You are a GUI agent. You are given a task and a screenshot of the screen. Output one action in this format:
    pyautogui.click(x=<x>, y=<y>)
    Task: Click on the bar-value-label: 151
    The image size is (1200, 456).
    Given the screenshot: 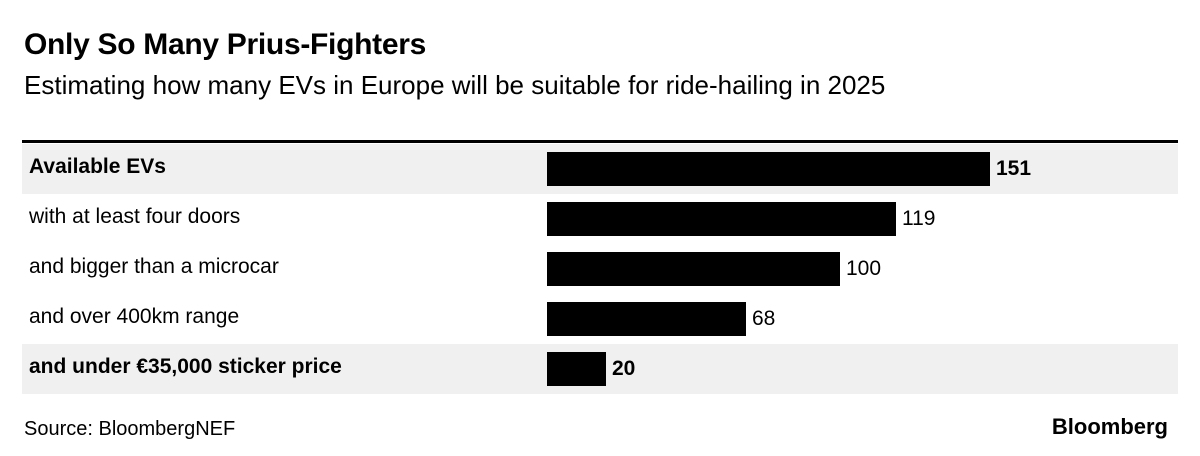 What is the action you would take?
    pyautogui.click(x=1014, y=168)
    